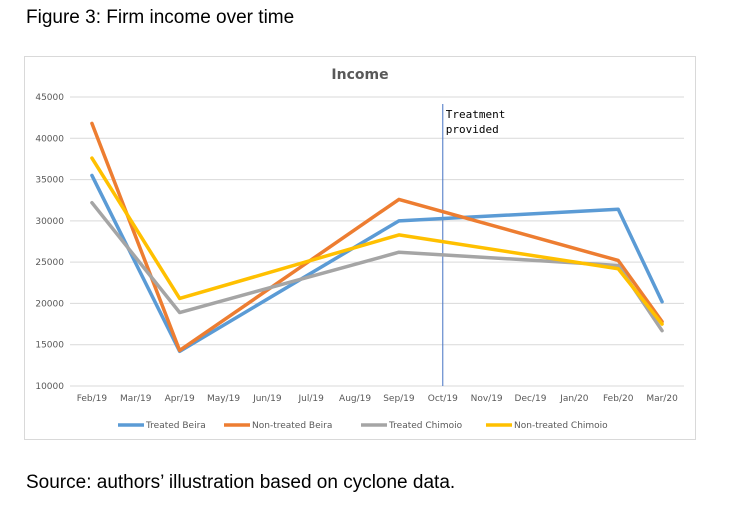 This screenshot has height=511, width=743. I want to click on x-tick-label: Mar/19, so click(136, 399).